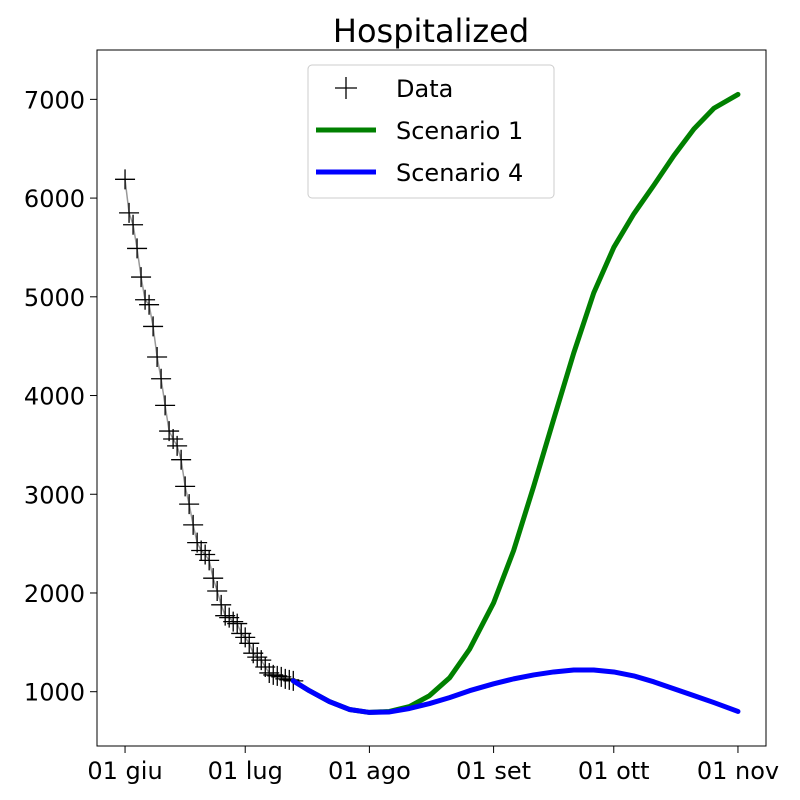  I want to click on x-tick-label: 01 ago, so click(369, 771).